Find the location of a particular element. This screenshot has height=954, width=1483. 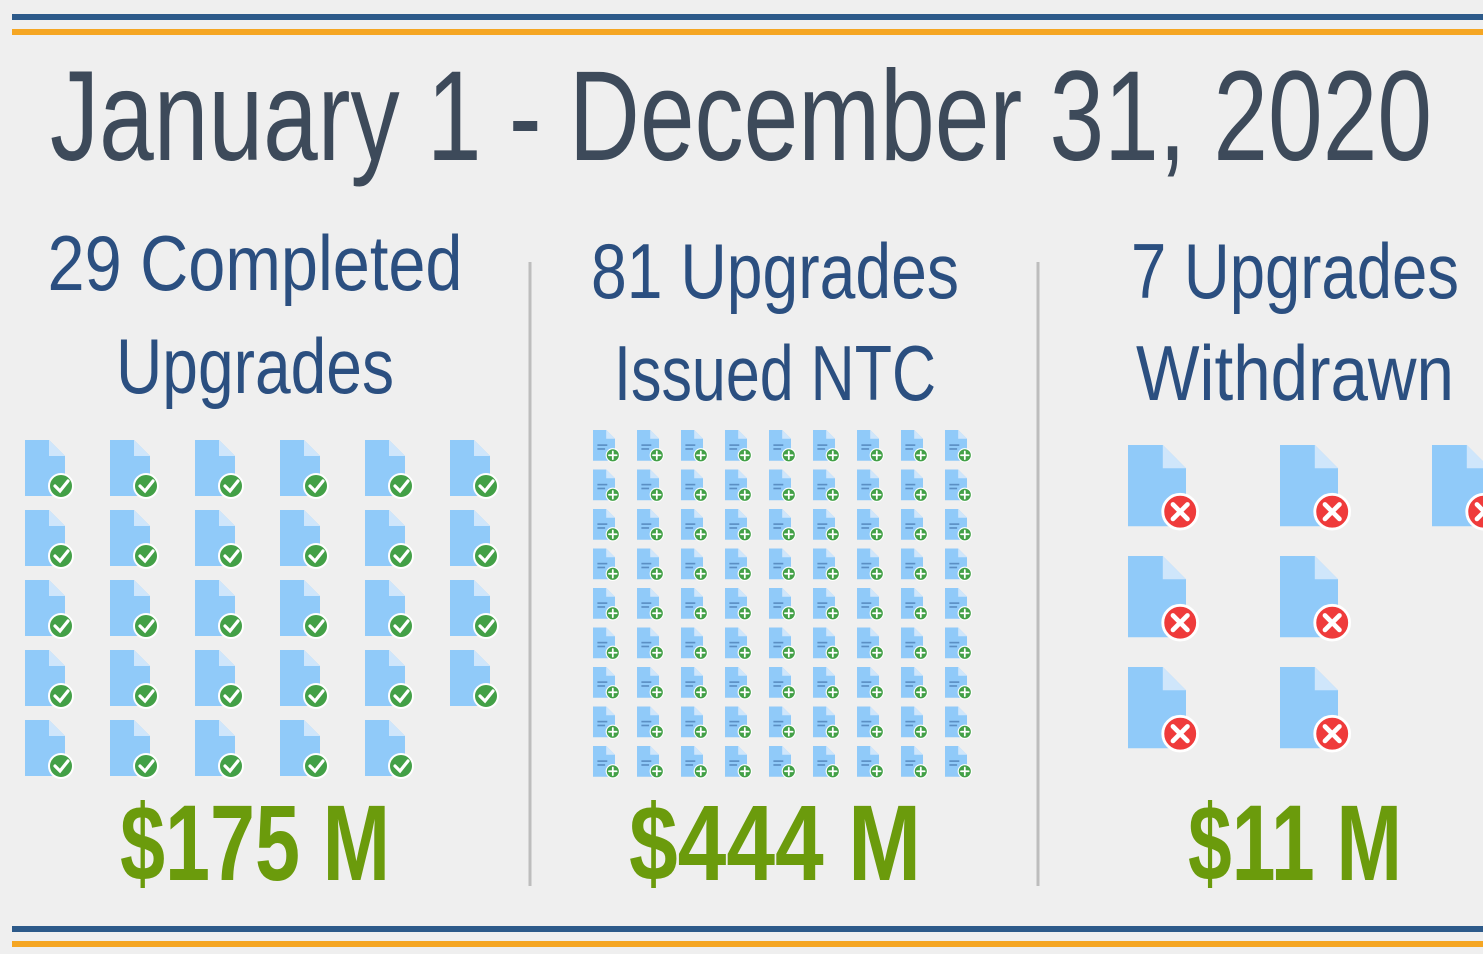

bottom-rule-orange is located at coordinates (747, 944).